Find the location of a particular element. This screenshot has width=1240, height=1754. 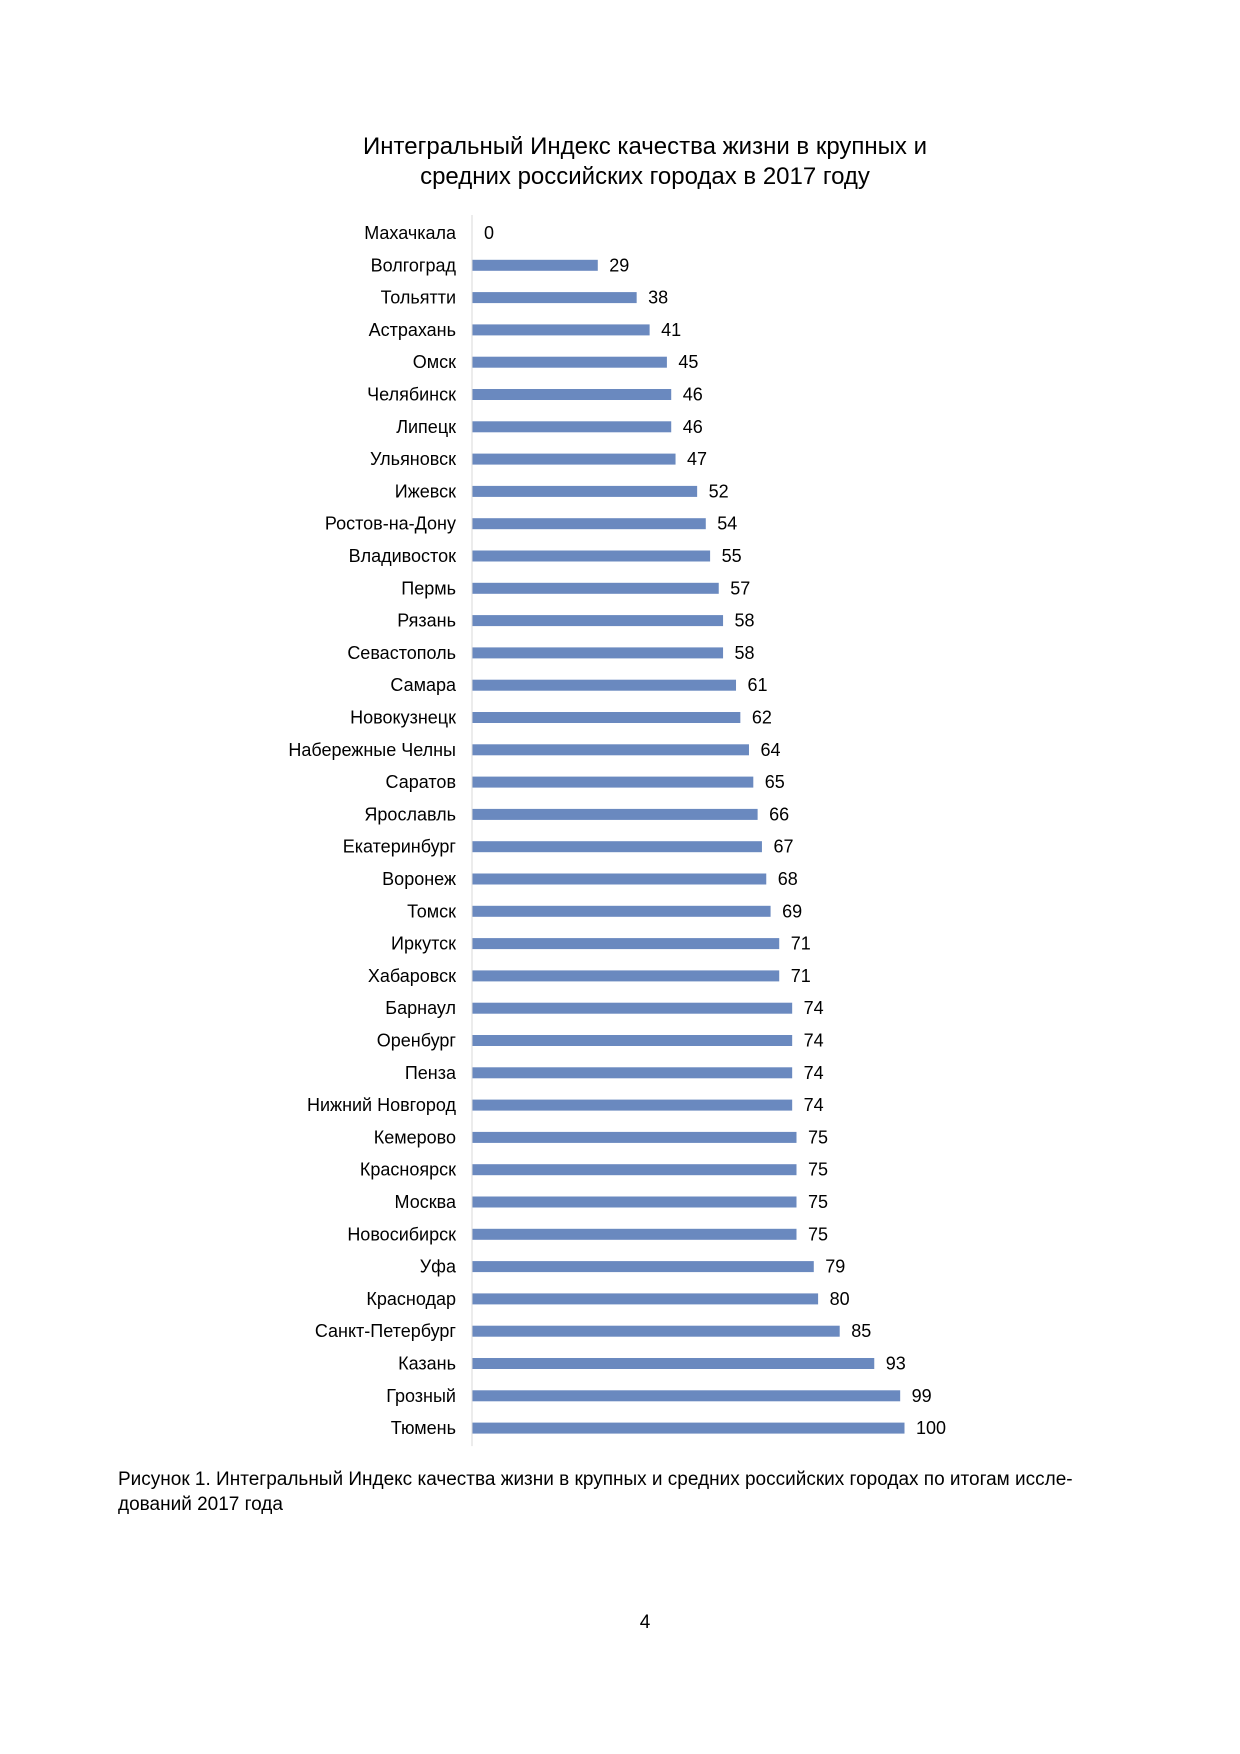

category-label: Рязань is located at coordinates (426, 621).